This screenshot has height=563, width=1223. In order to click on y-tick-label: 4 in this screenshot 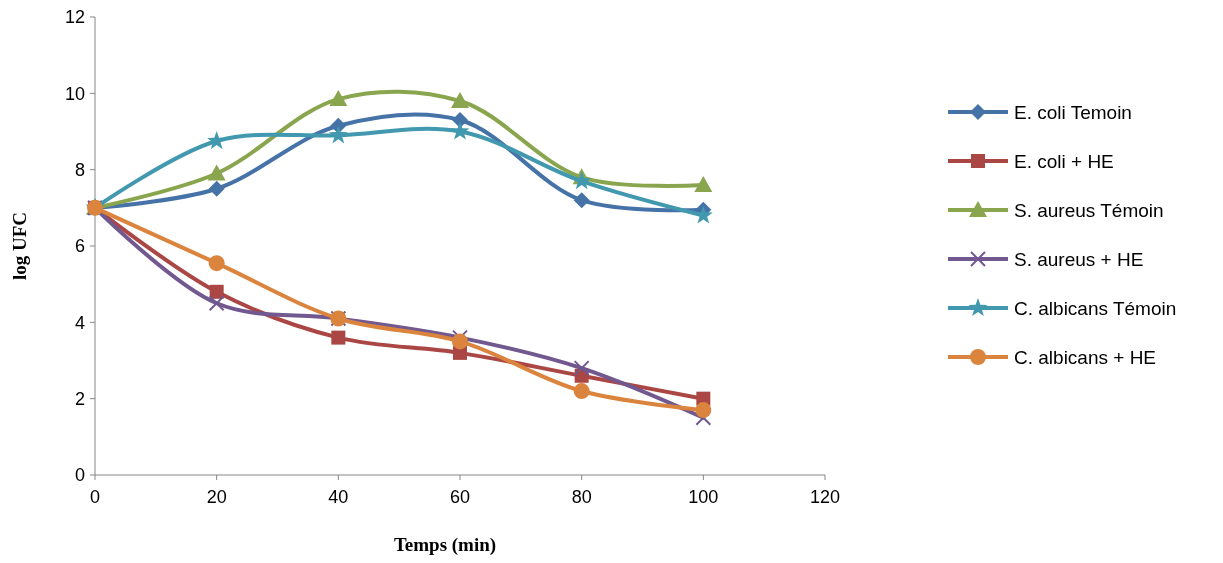, I will do `click(79, 322)`.